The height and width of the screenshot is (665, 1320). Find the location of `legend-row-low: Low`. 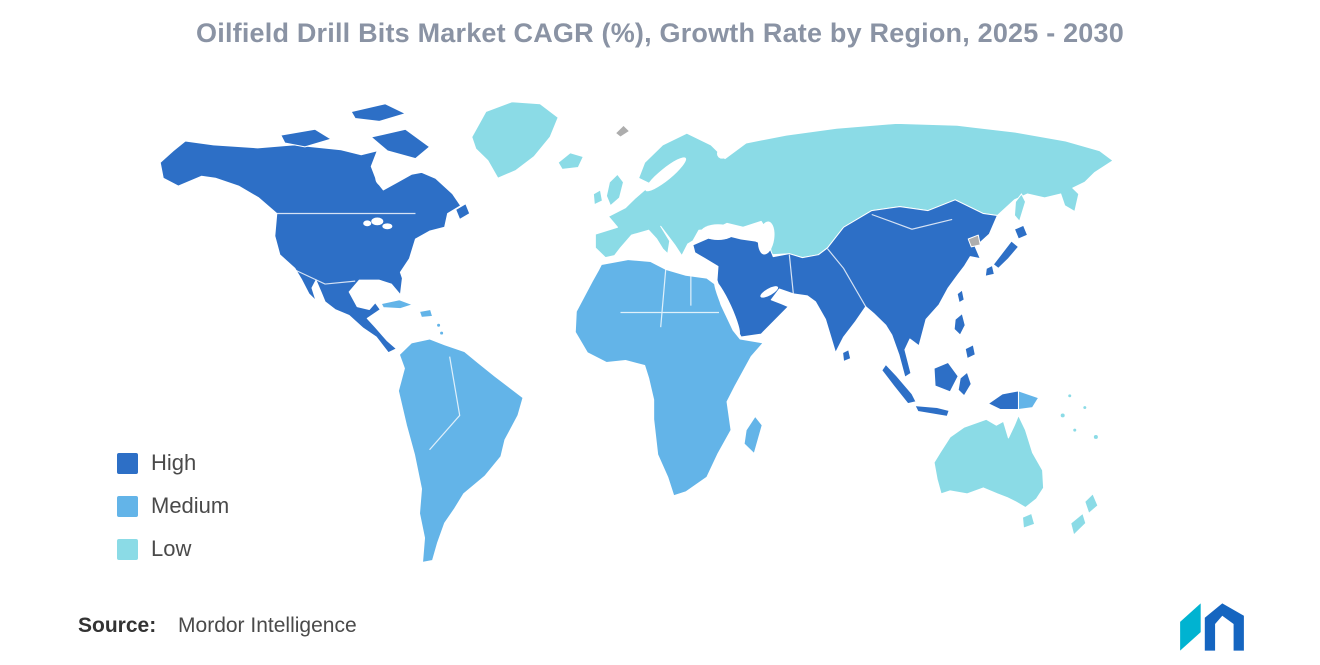

legend-row-low: Low is located at coordinates (173, 549).